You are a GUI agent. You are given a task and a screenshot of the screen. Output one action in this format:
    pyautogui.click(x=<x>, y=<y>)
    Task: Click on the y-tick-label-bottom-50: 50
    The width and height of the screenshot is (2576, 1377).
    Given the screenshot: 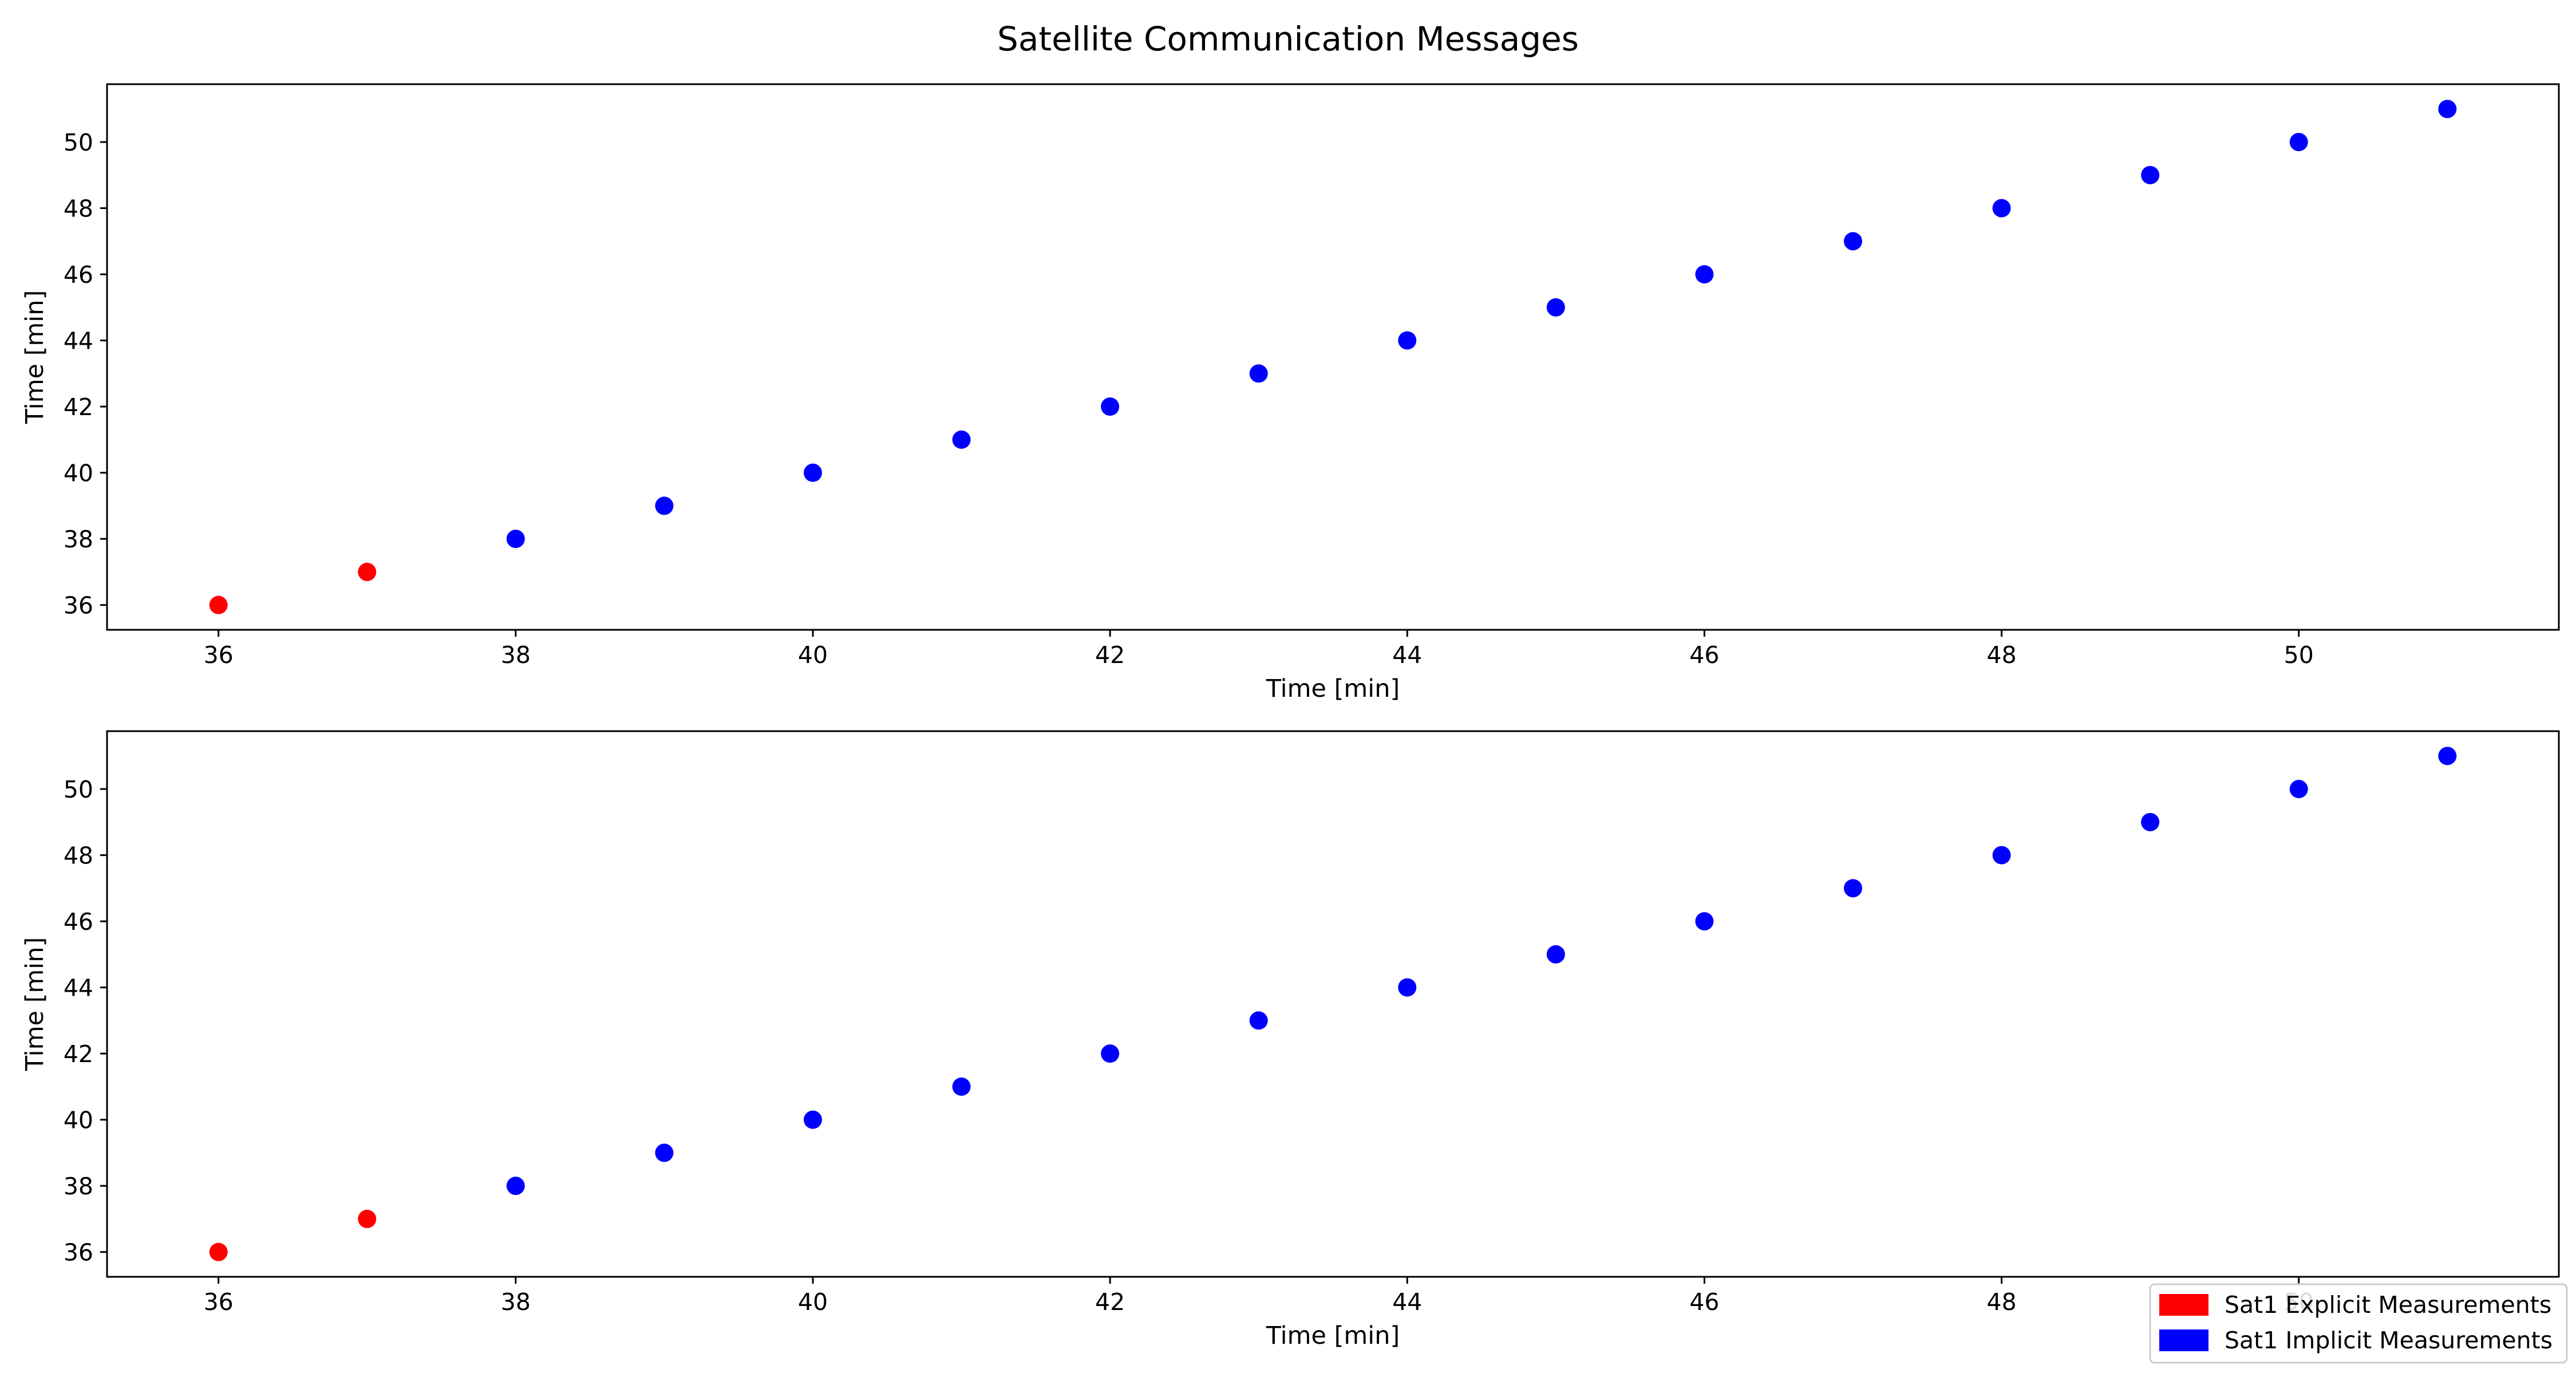 What is the action you would take?
    pyautogui.click(x=78, y=789)
    